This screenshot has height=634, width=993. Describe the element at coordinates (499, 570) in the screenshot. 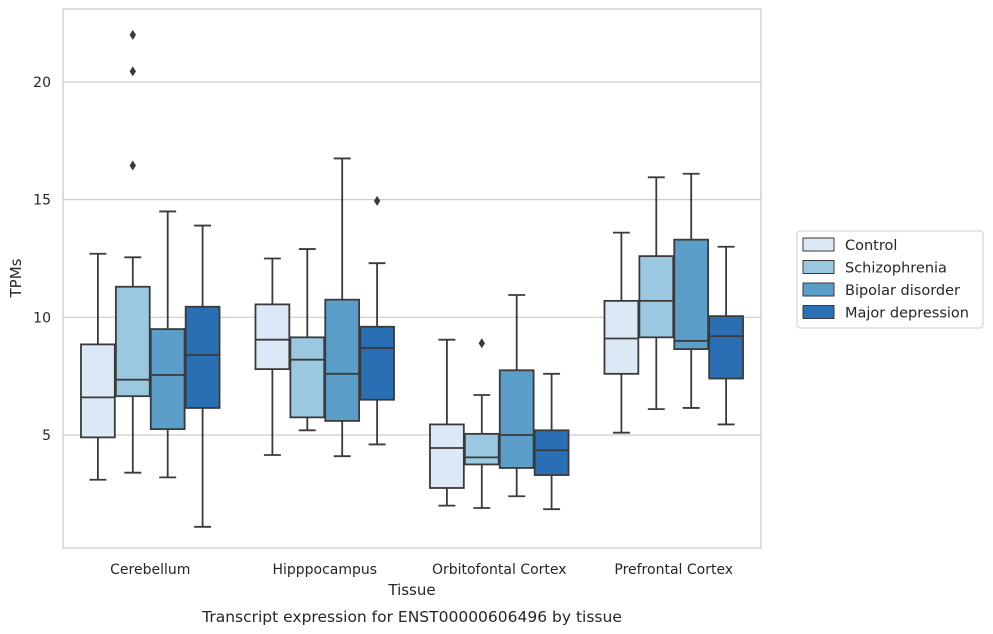

I see `x-tick-label-3: Orbitofontal Cortex` at that location.